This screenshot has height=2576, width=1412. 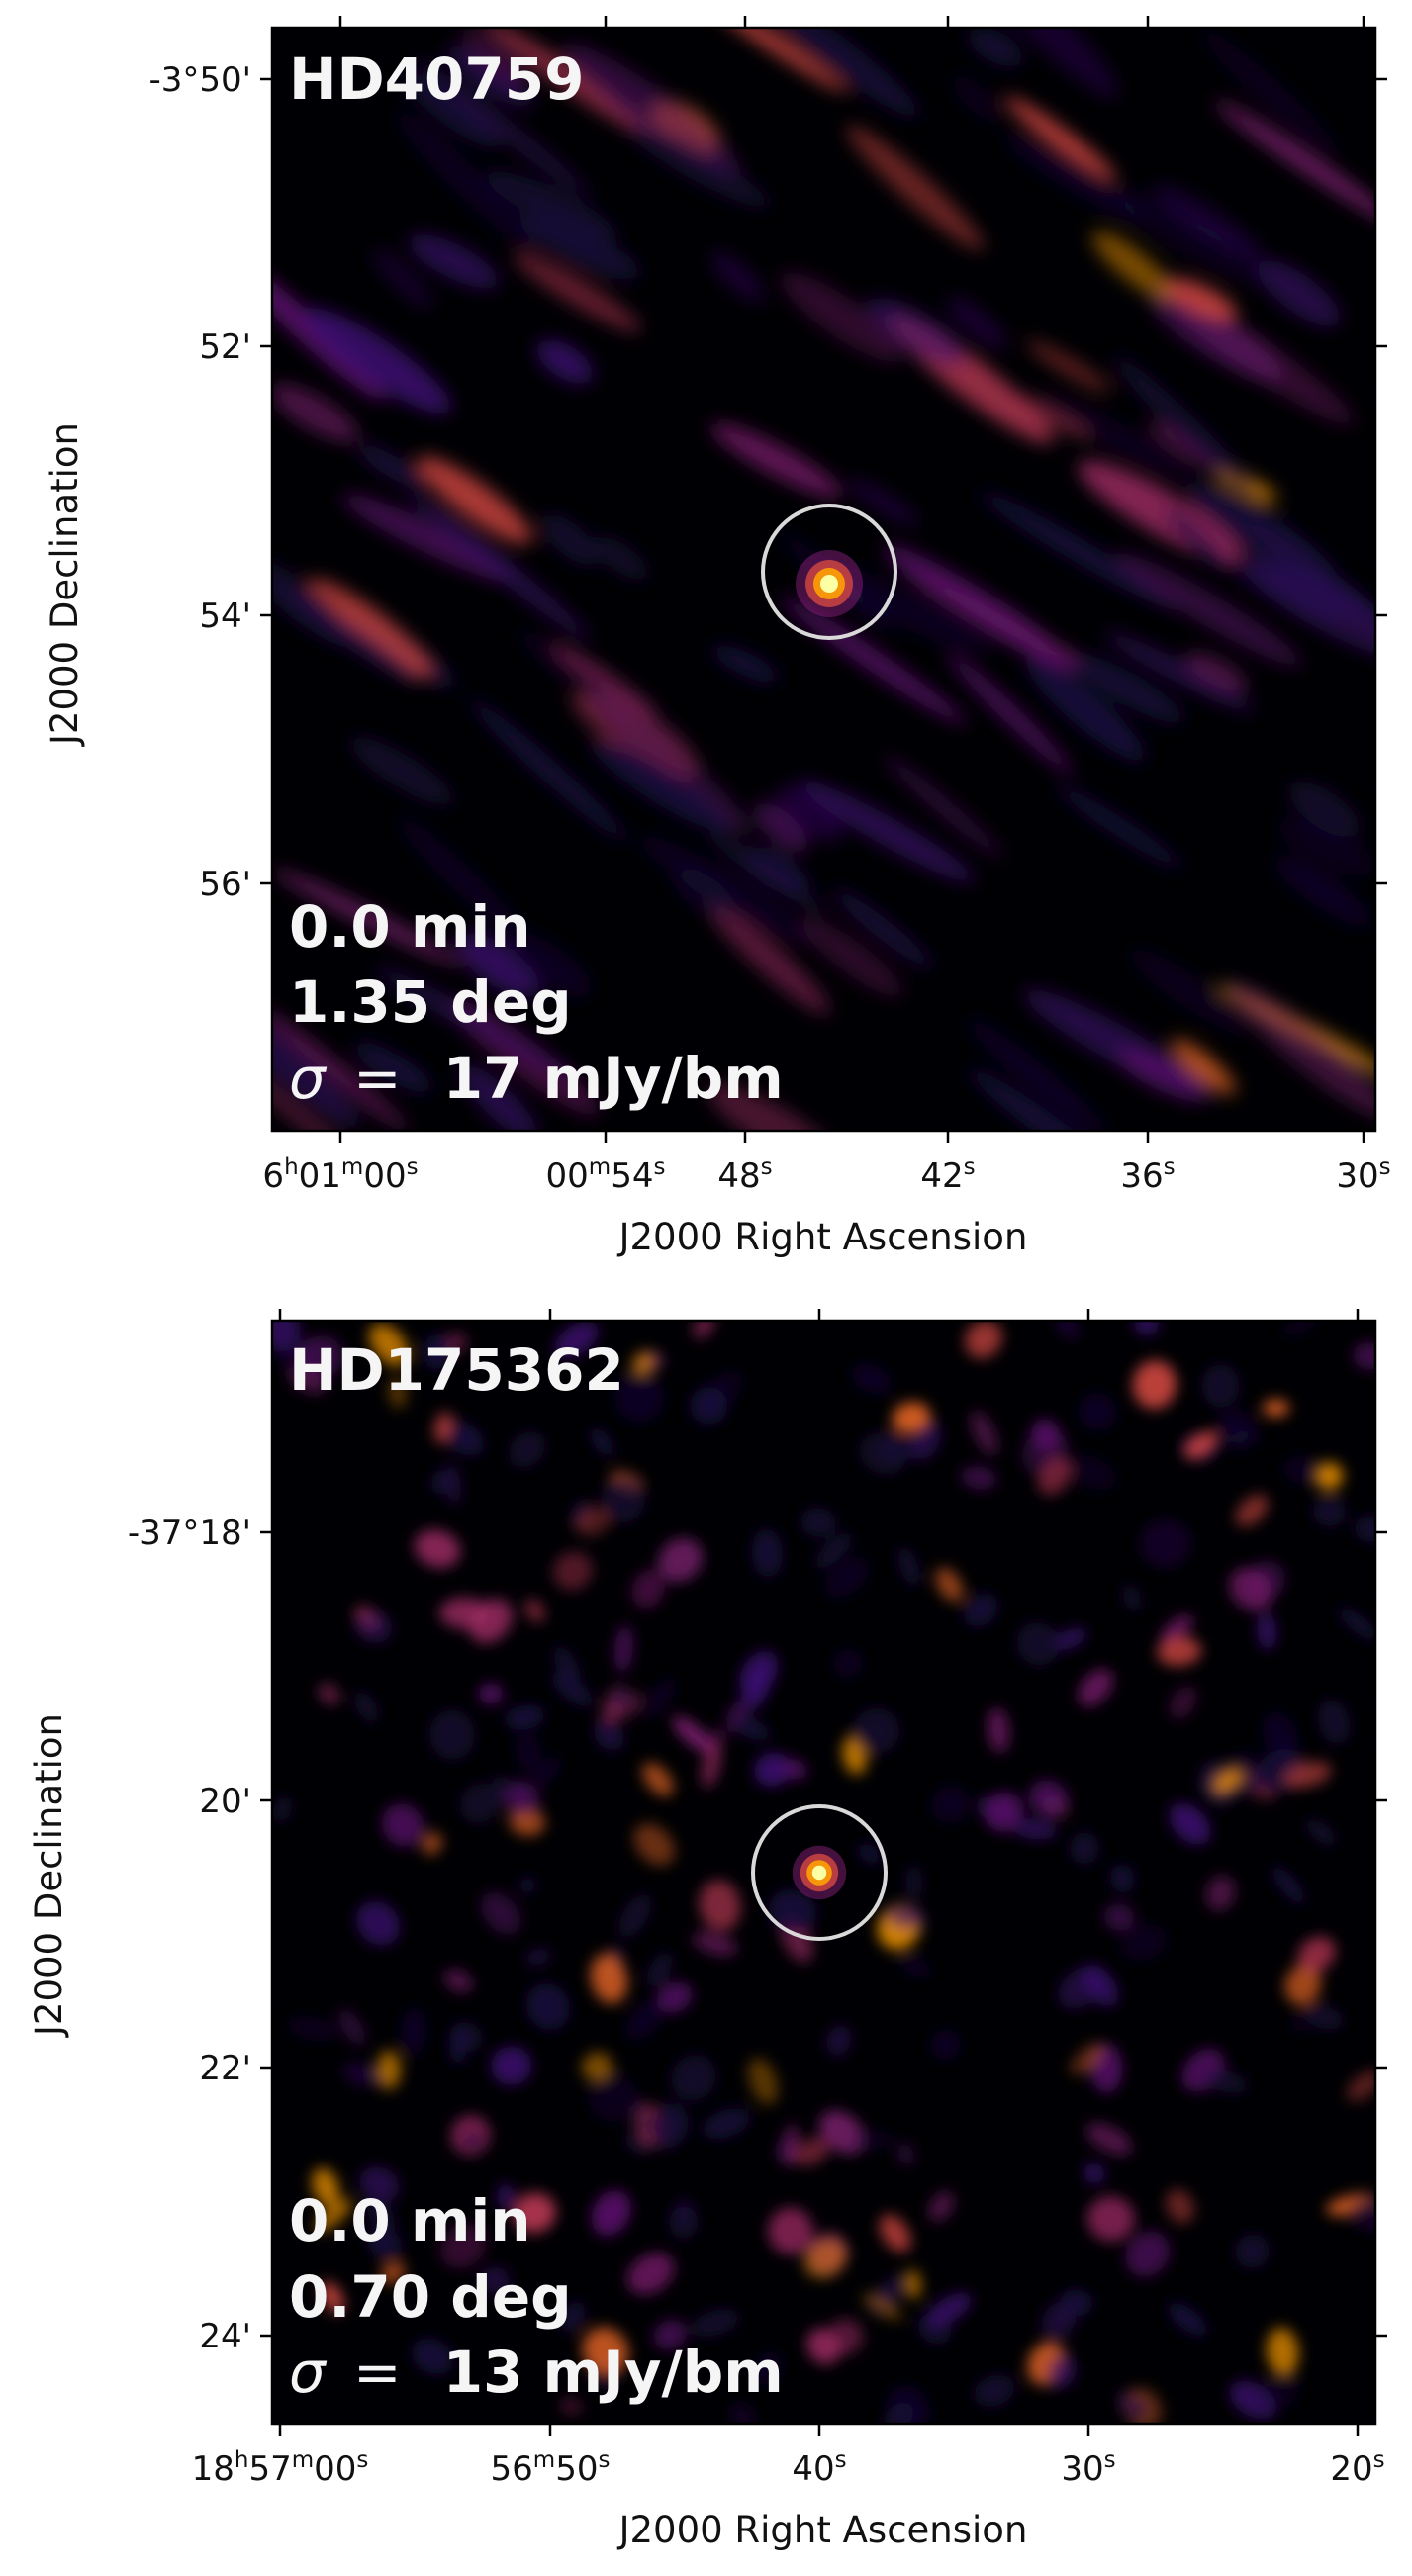 What do you see at coordinates (600, 1167) in the screenshot?
I see `x-tick-label-part: m` at bounding box center [600, 1167].